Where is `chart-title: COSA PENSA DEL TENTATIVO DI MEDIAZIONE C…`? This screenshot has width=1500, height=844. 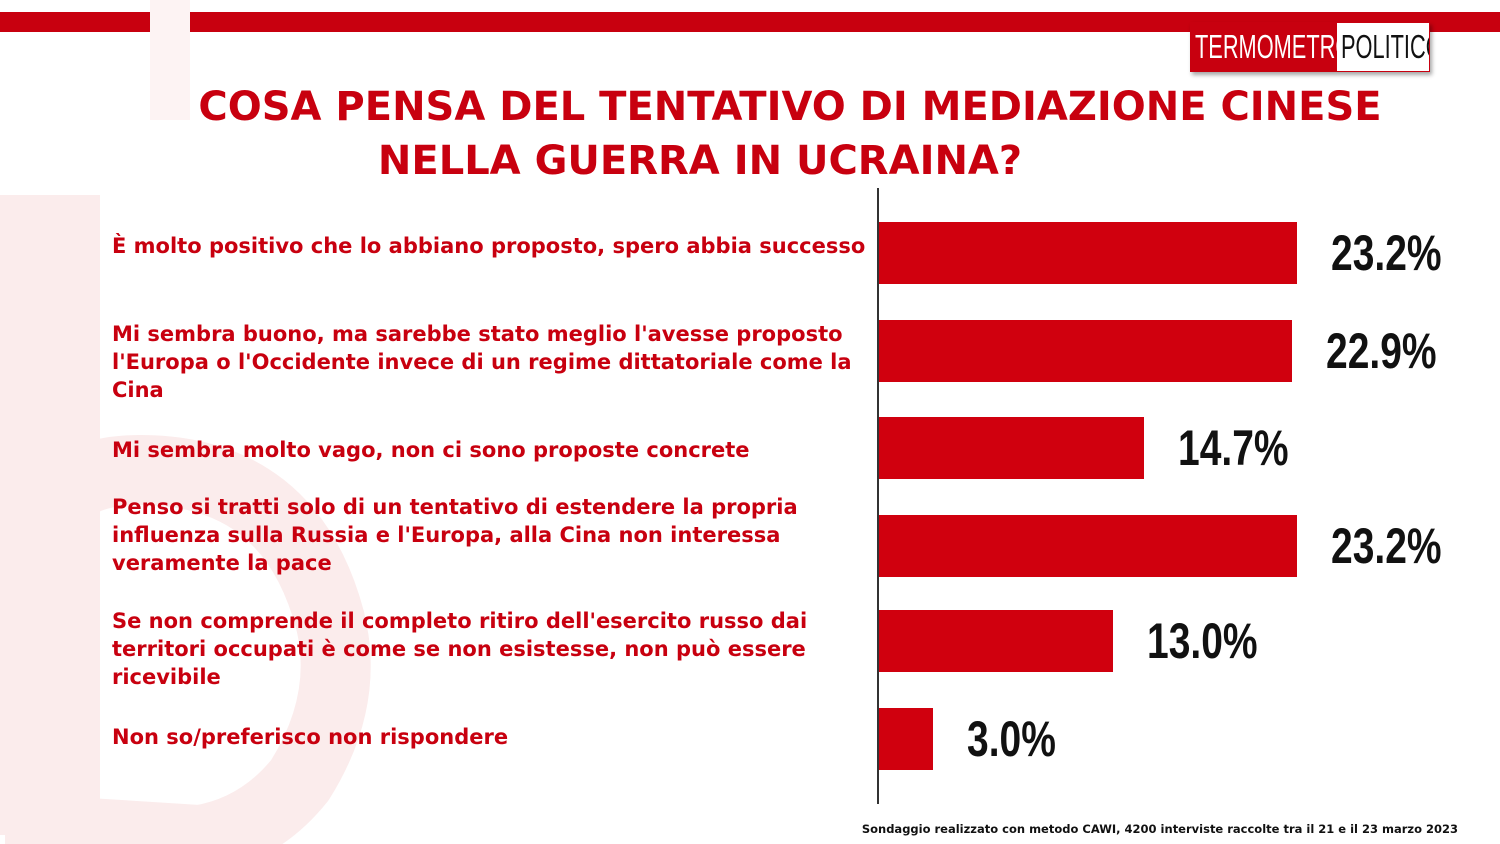
chart-title: COSA PENSA DEL TENTATIVO DI MEDIAZIONE C… is located at coordinates (790, 134).